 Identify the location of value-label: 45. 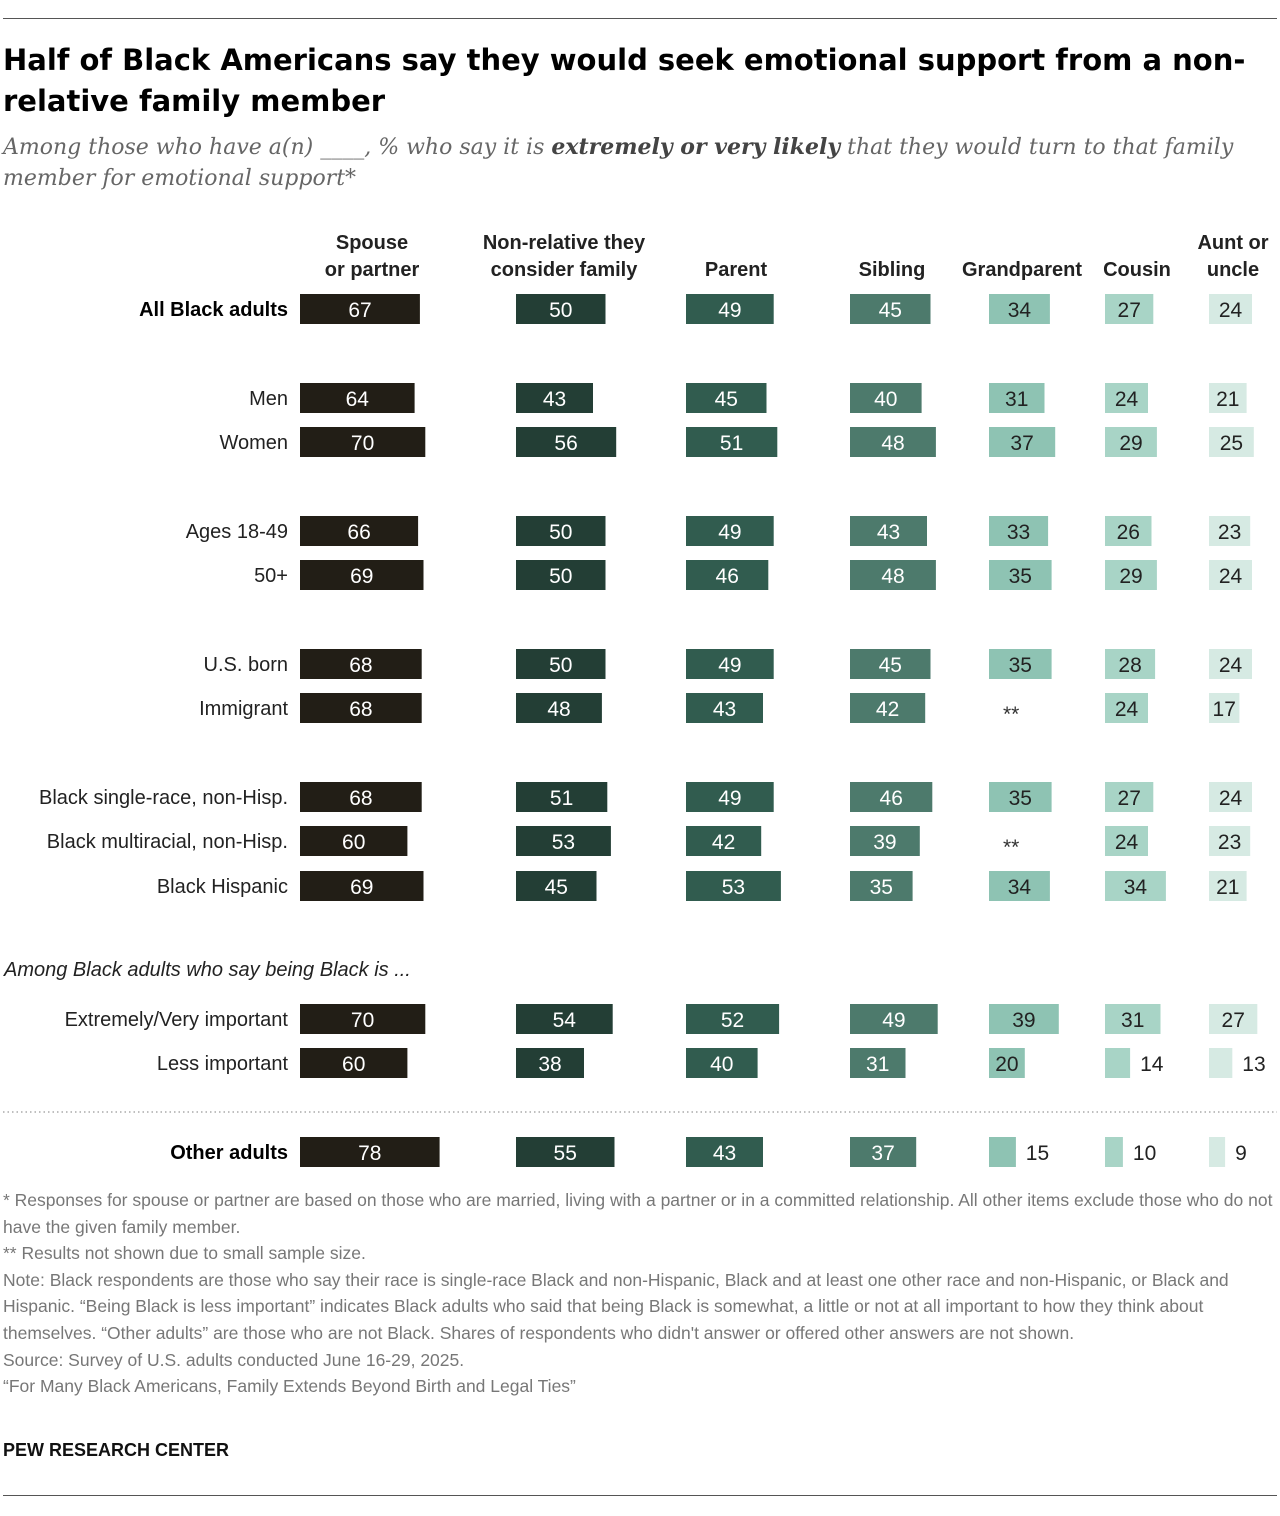
(890, 665).